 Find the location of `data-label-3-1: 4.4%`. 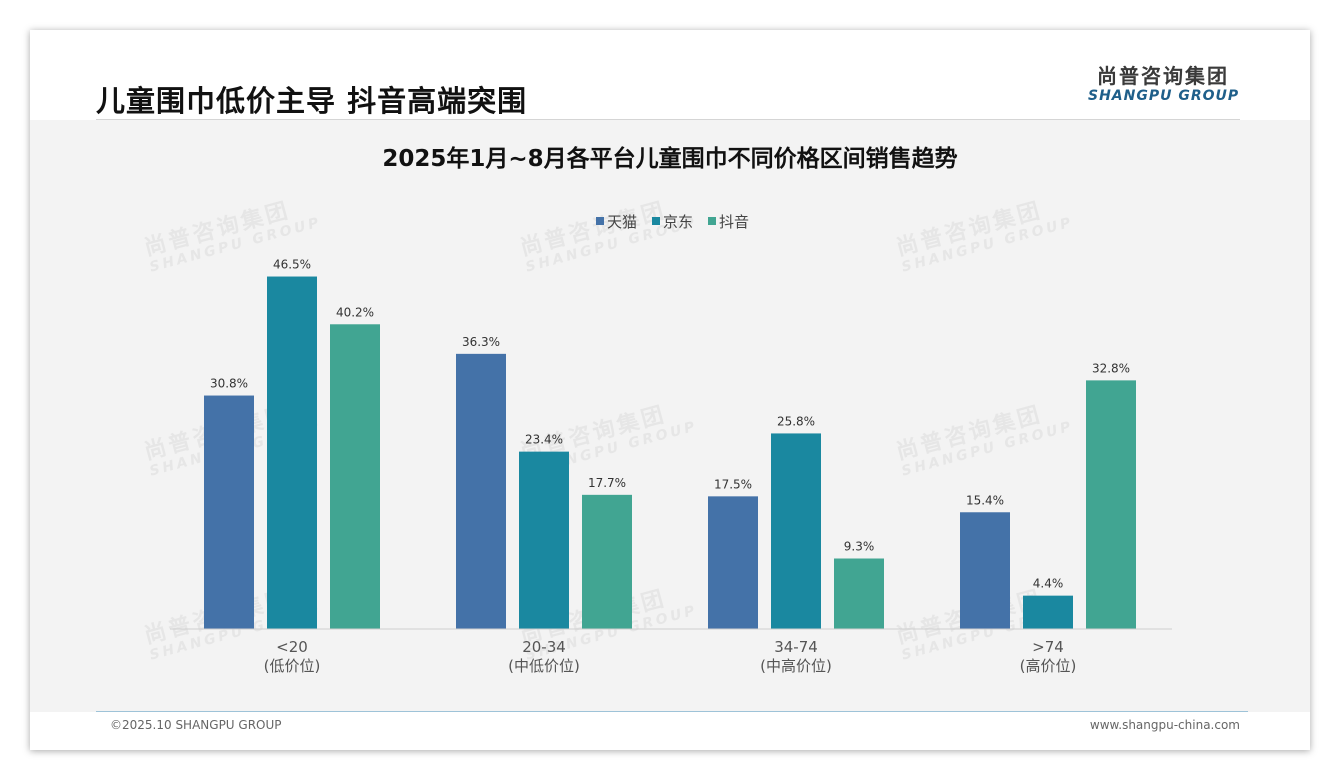

data-label-3-1: 4.4% is located at coordinates (1048, 584).